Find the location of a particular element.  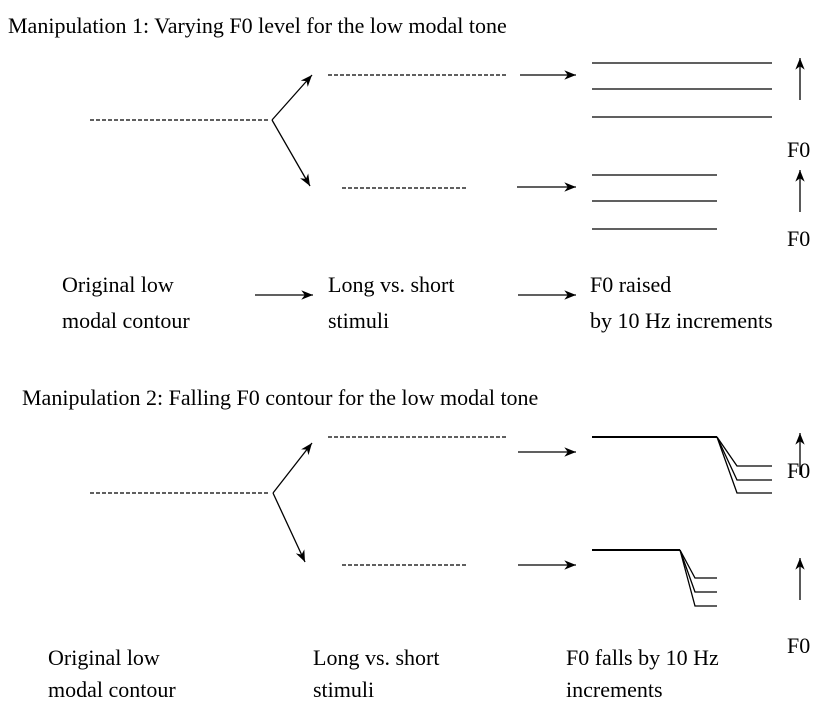

caption: F0 raised is located at coordinates (630, 284).